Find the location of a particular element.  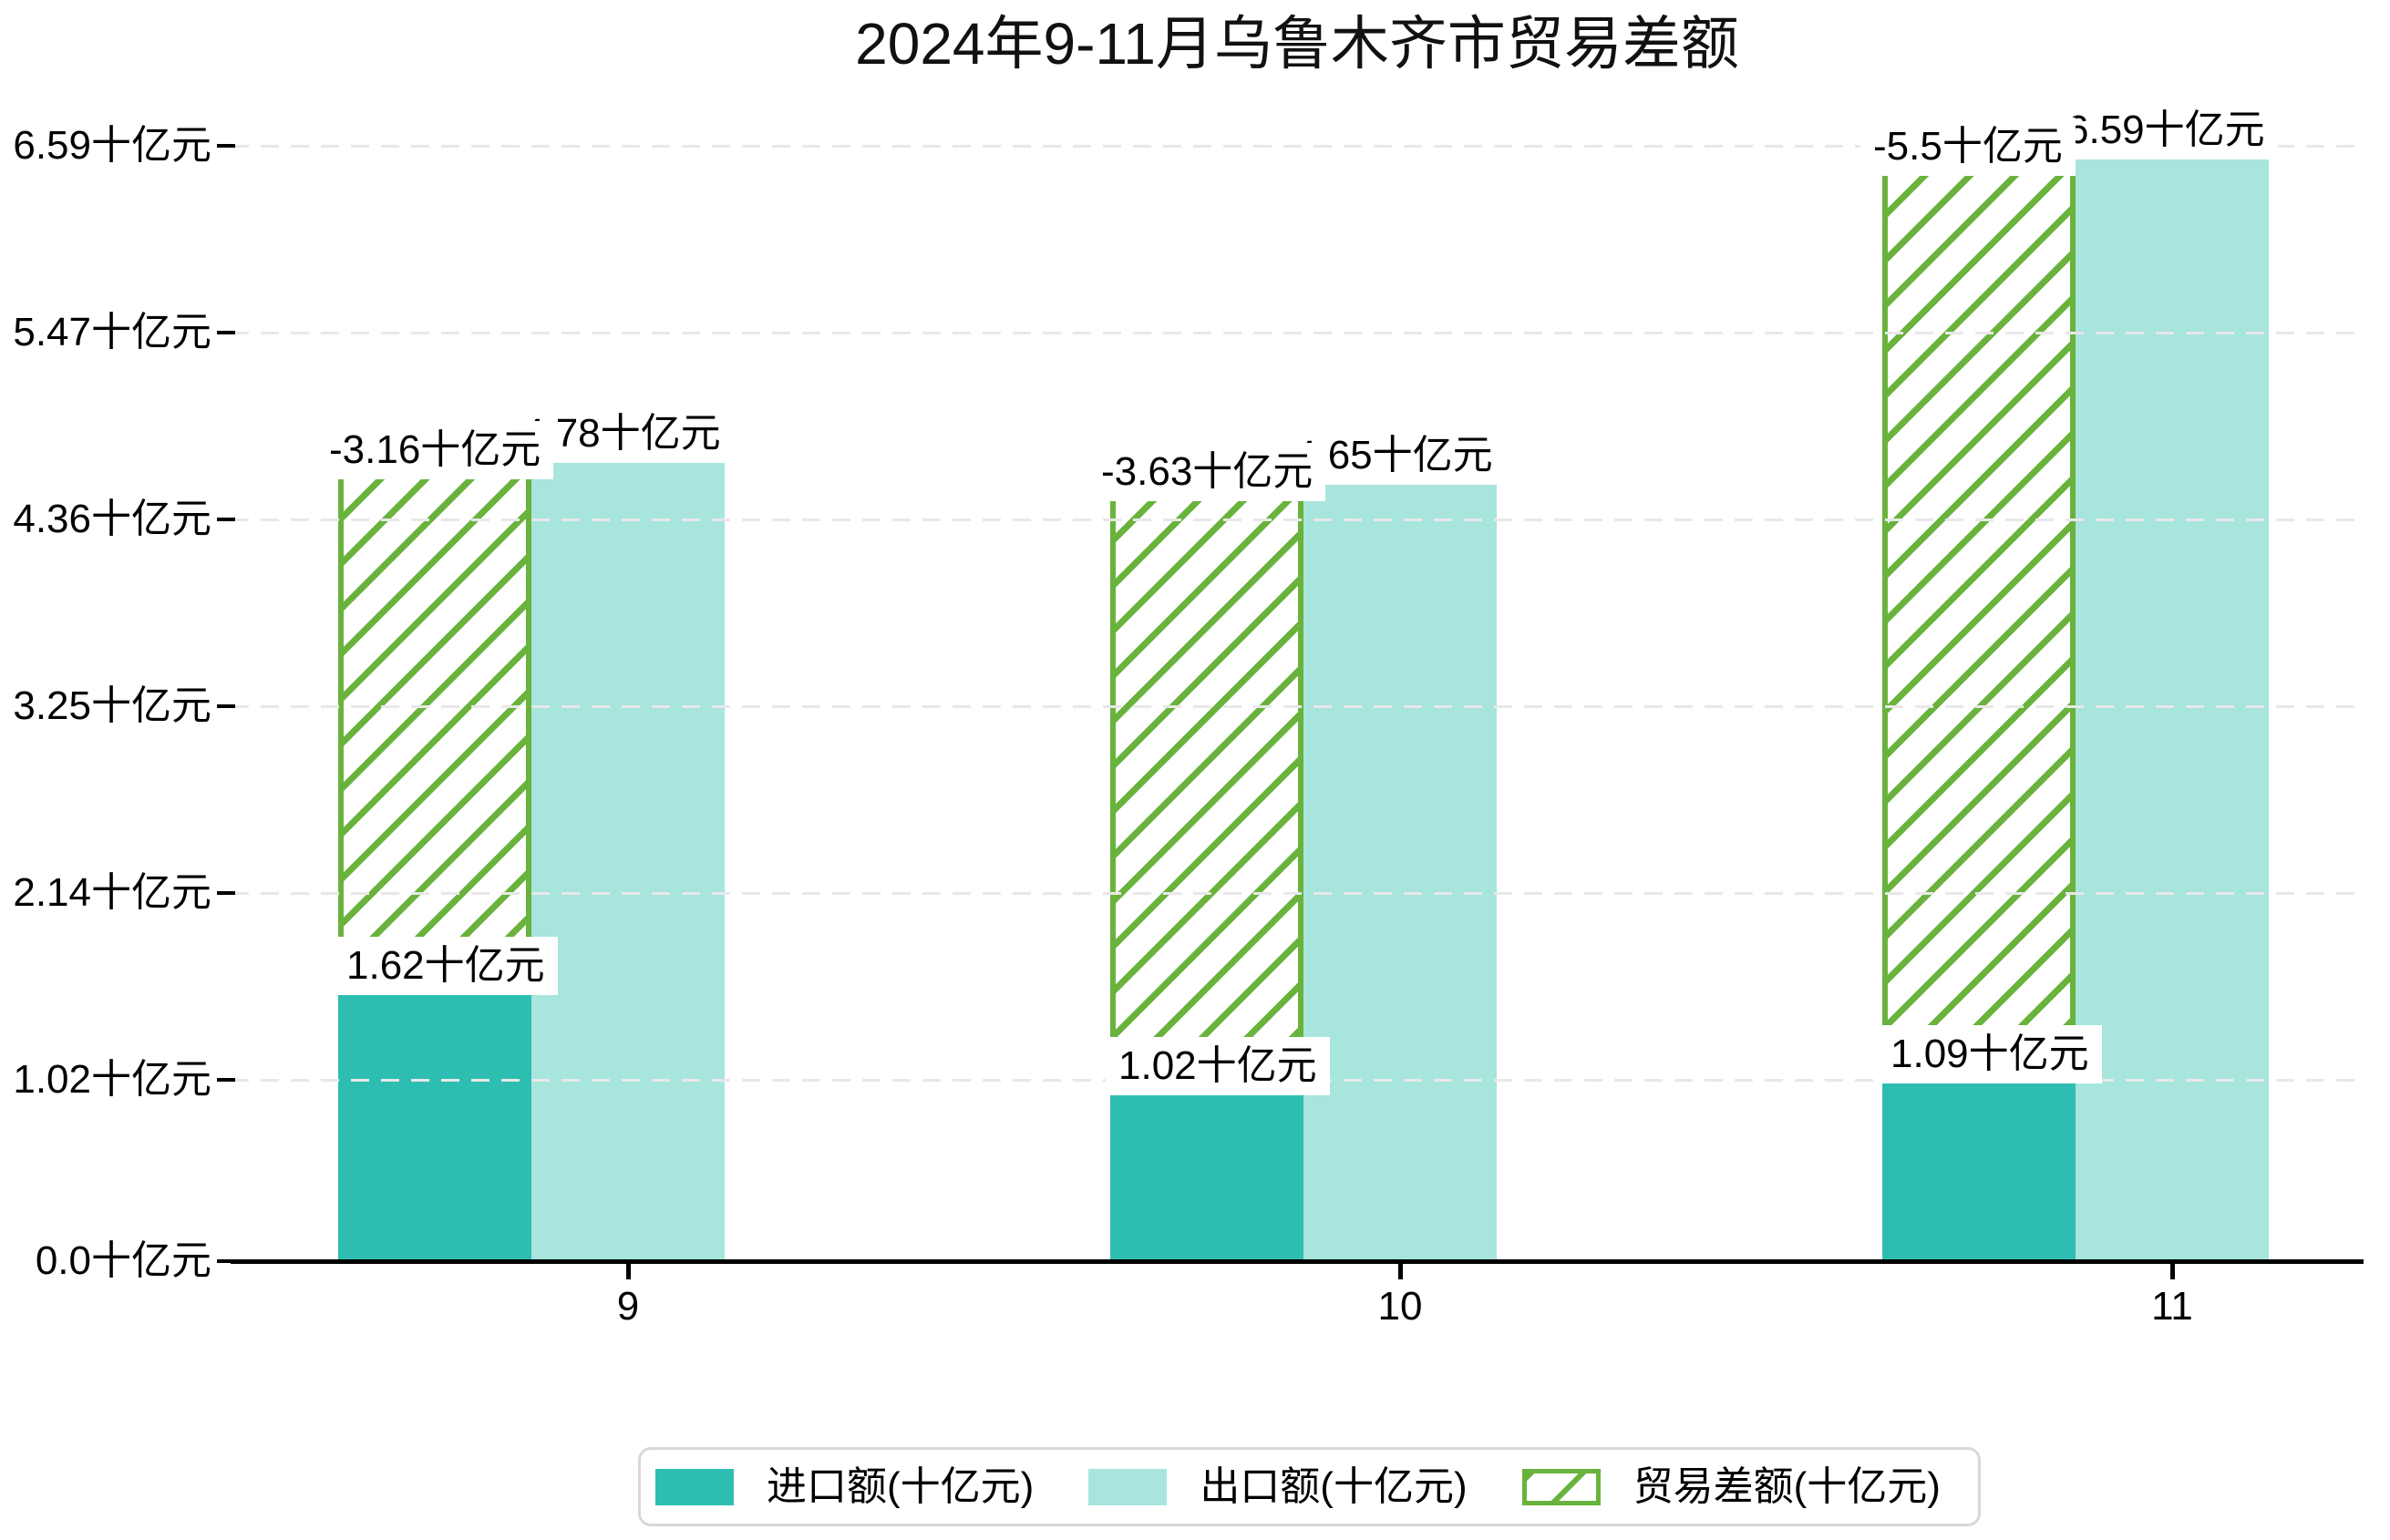

legend-item-import: 进口额(十亿元) is located at coordinates (844, 1487).